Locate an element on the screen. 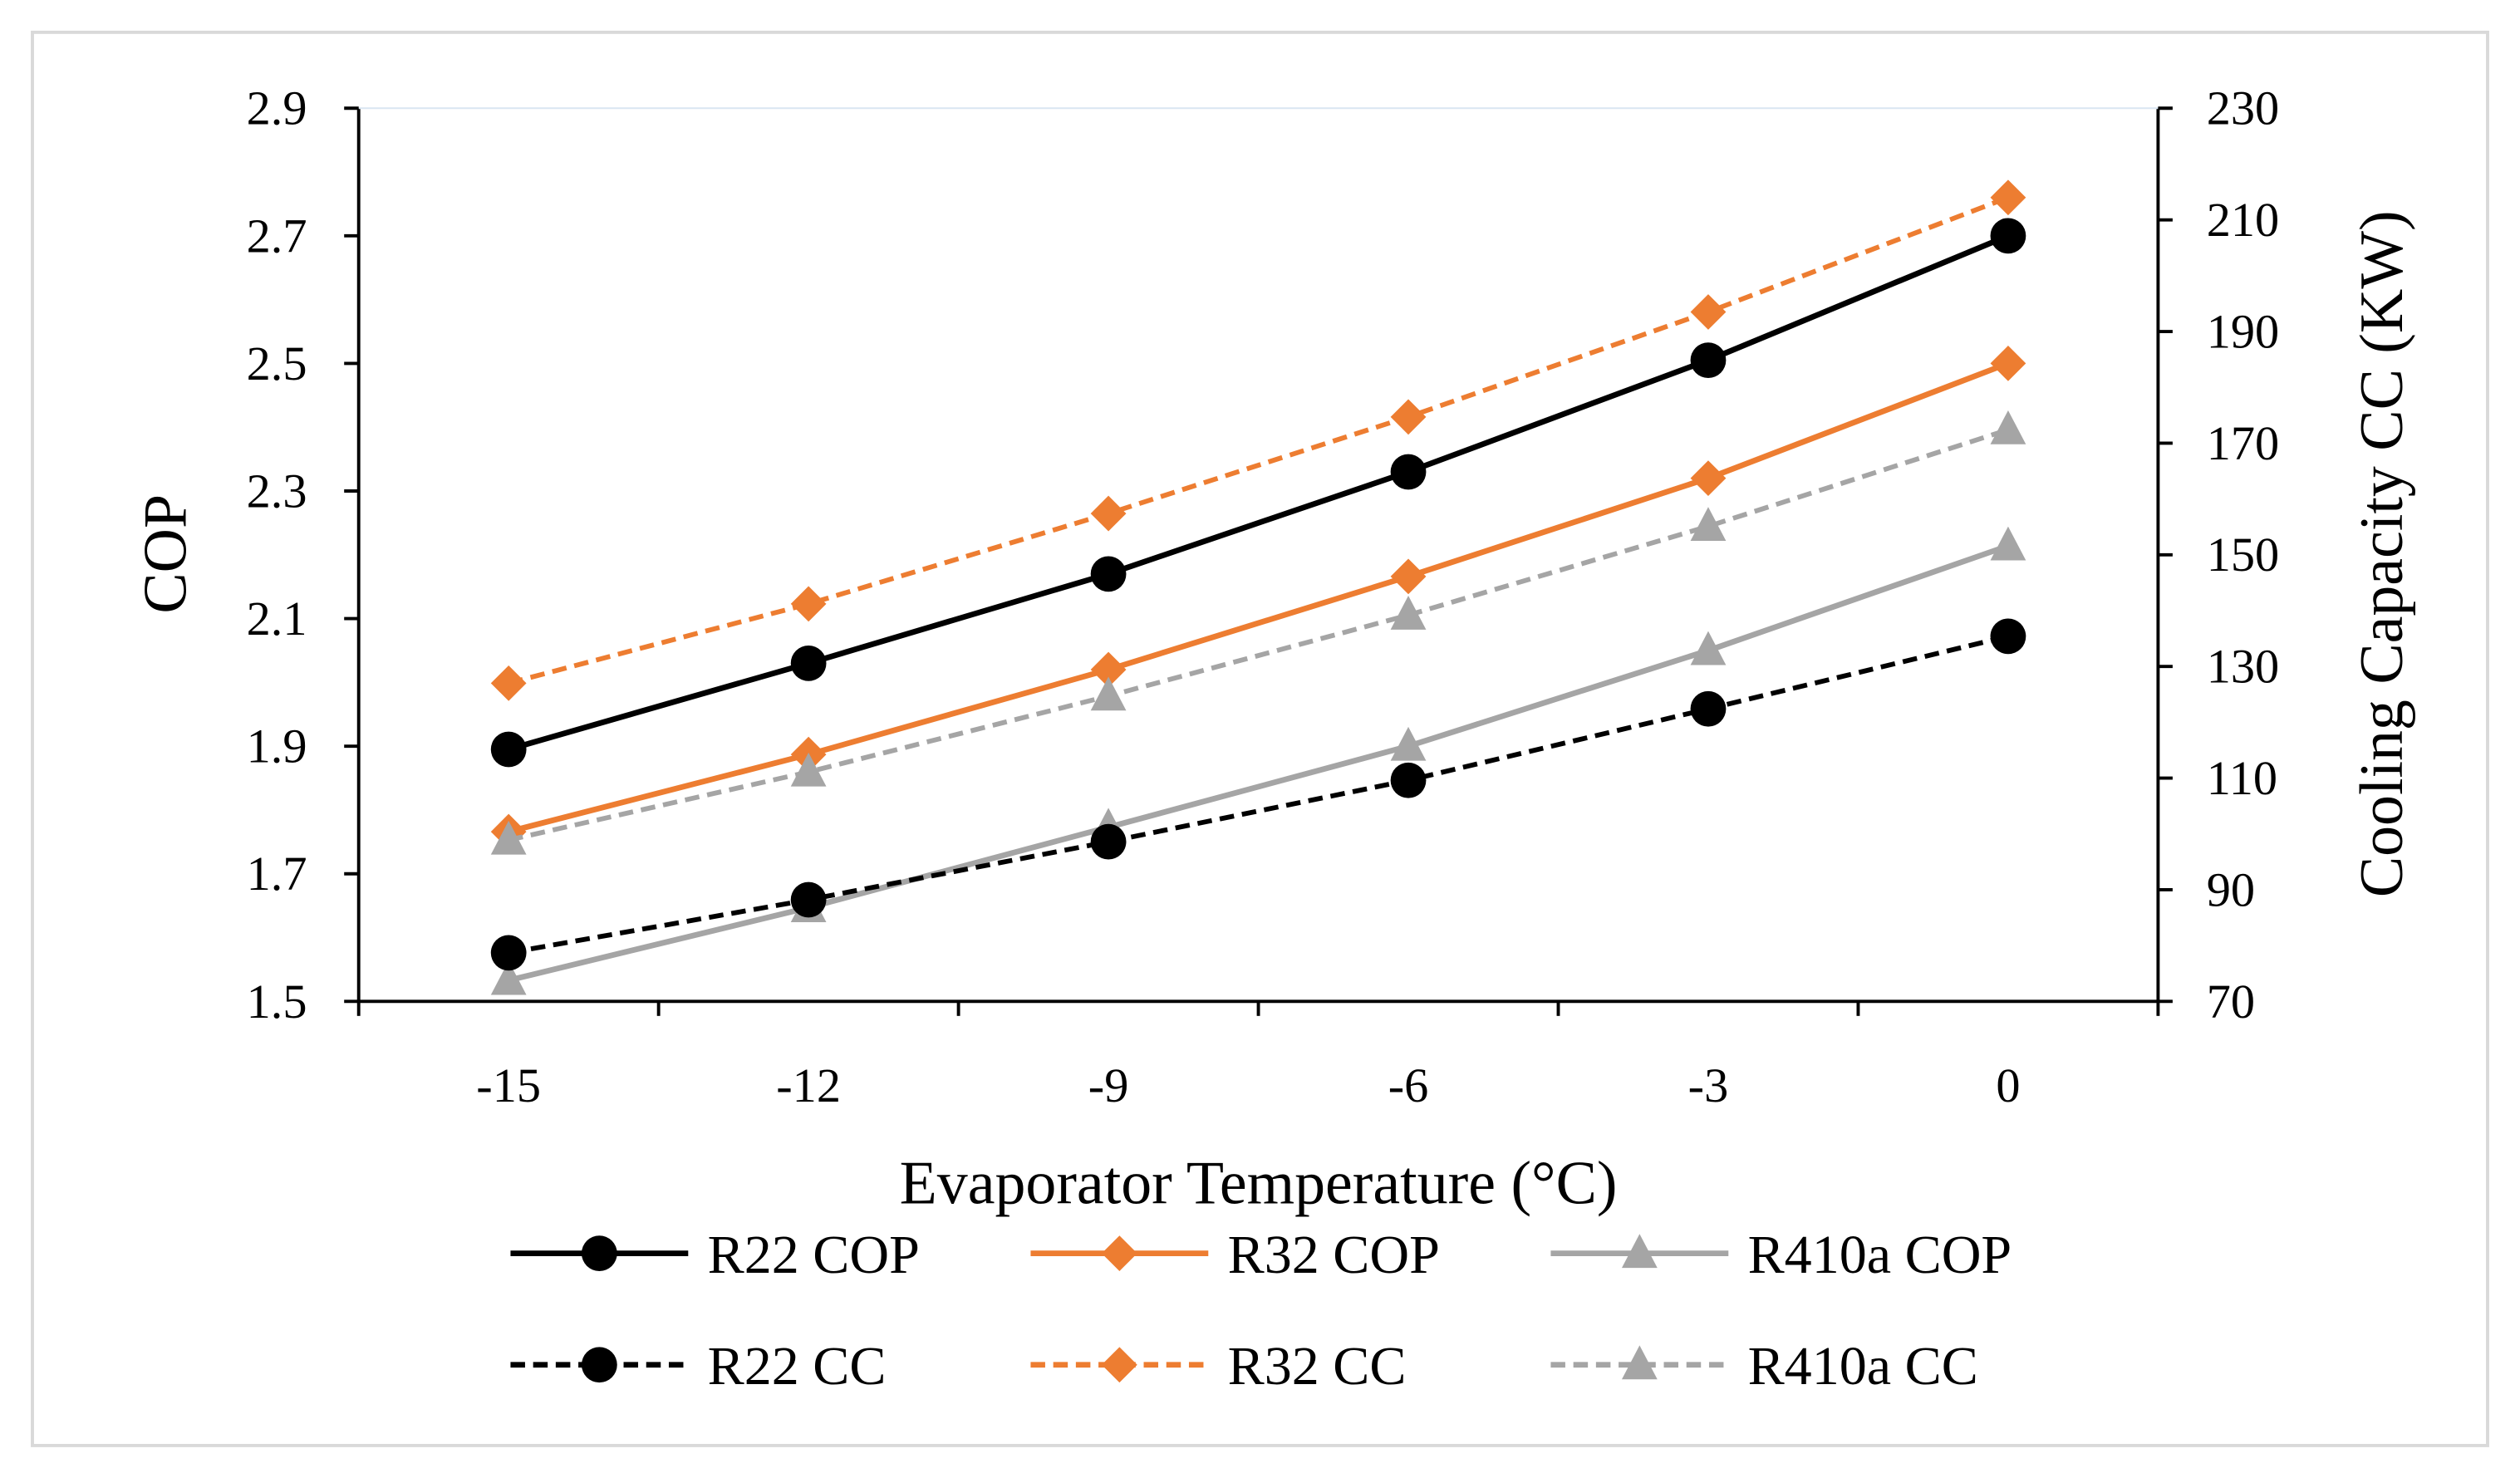  y2-tick-label: 230 is located at coordinates (2243, 108).